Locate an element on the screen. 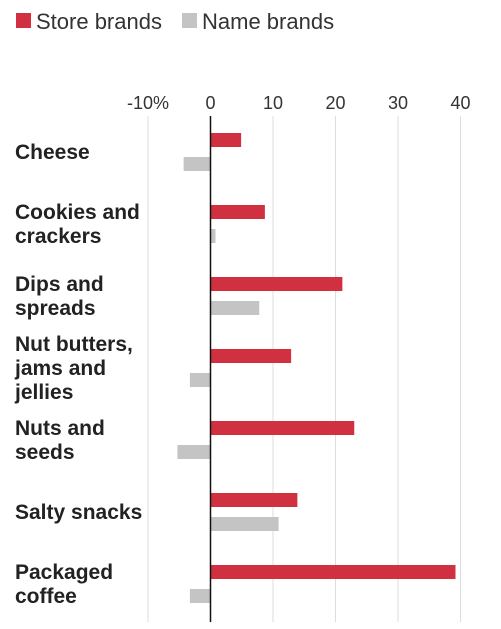  category-label-3: Nut butters, jams and jellies is located at coordinates (73, 368).